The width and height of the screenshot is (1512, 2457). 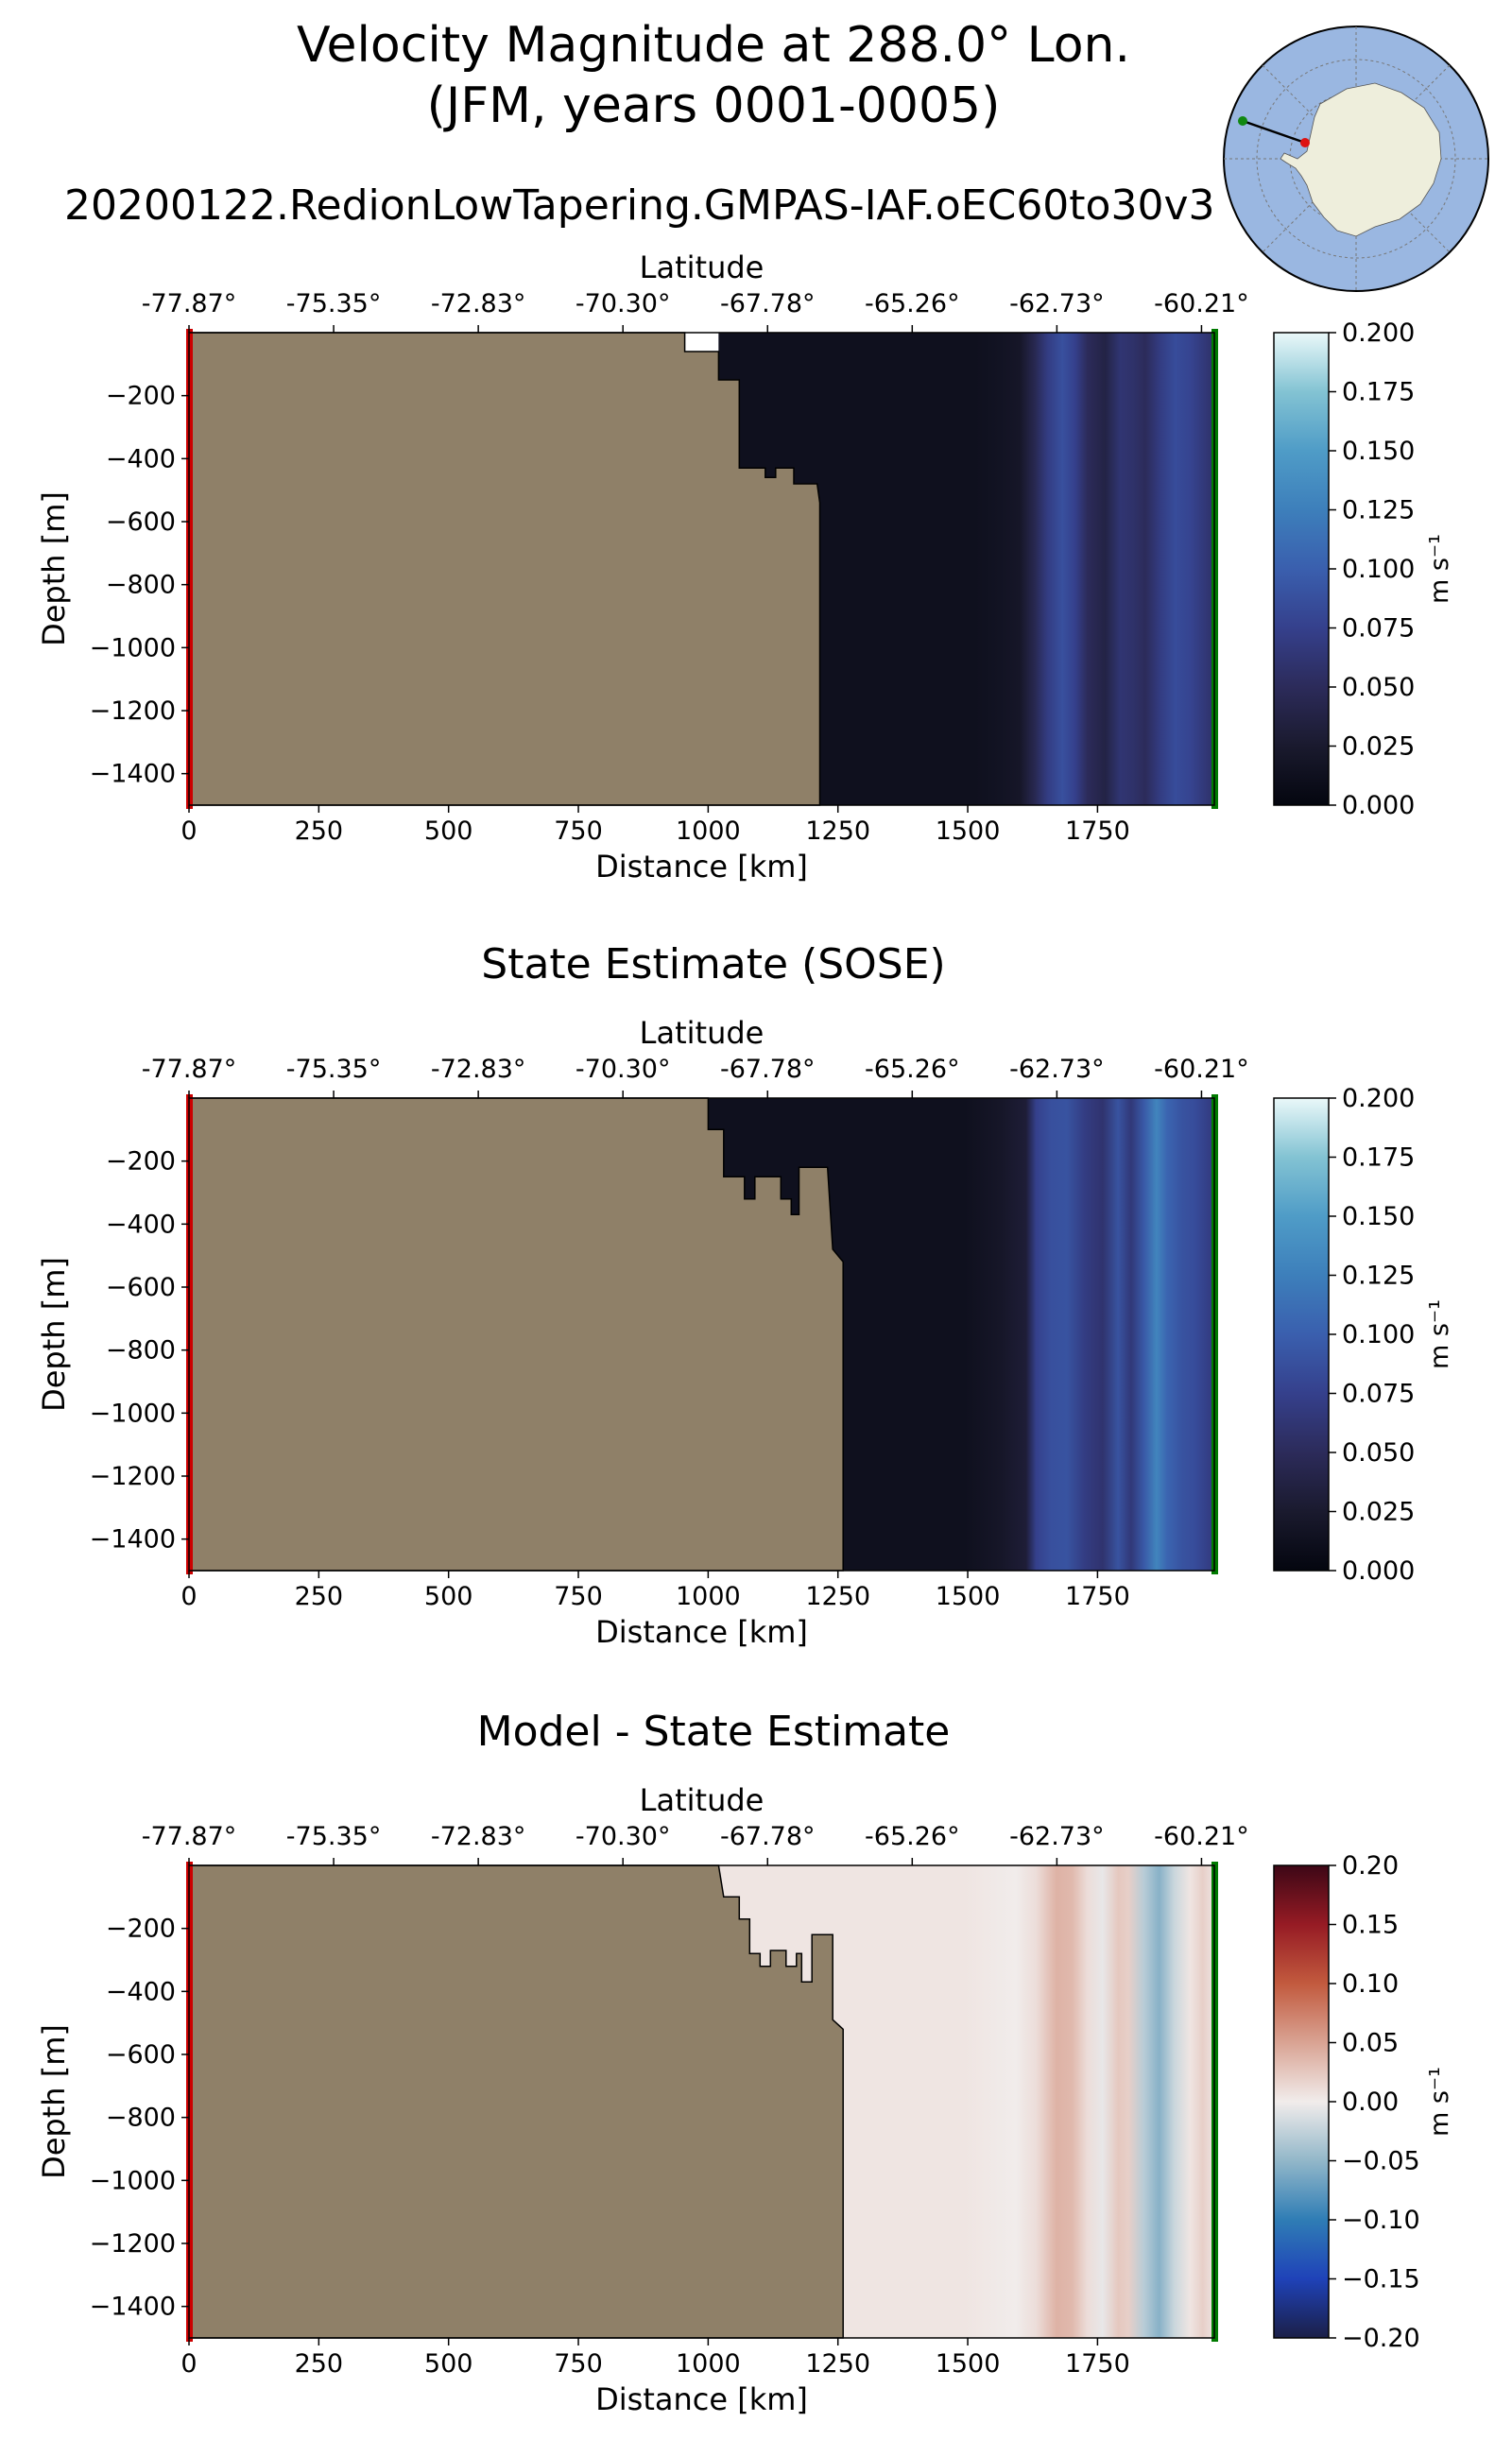 I want to click on colorbar-tick-label: 0.100, so click(x=1378, y=569).